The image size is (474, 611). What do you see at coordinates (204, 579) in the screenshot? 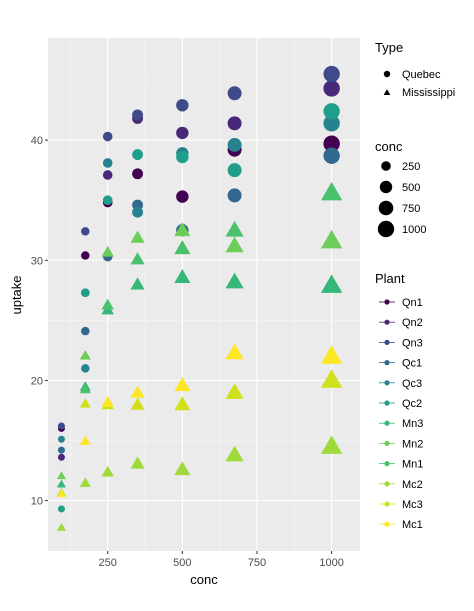
I see `x-axis-title: conc` at bounding box center [204, 579].